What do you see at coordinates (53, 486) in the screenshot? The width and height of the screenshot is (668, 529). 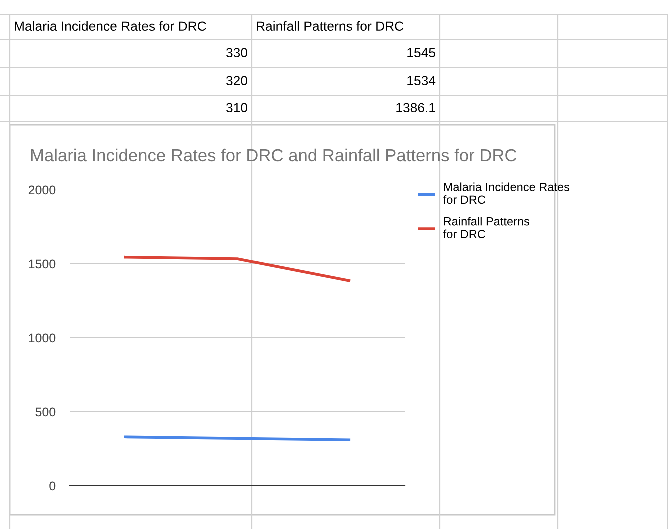 I see `y-tick-label: 0` at bounding box center [53, 486].